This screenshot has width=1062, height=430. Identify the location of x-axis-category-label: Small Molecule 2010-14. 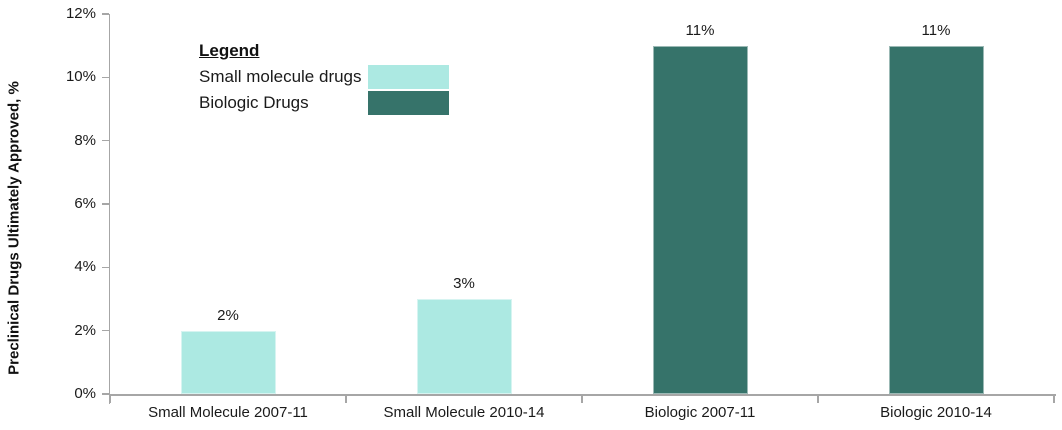
(464, 412).